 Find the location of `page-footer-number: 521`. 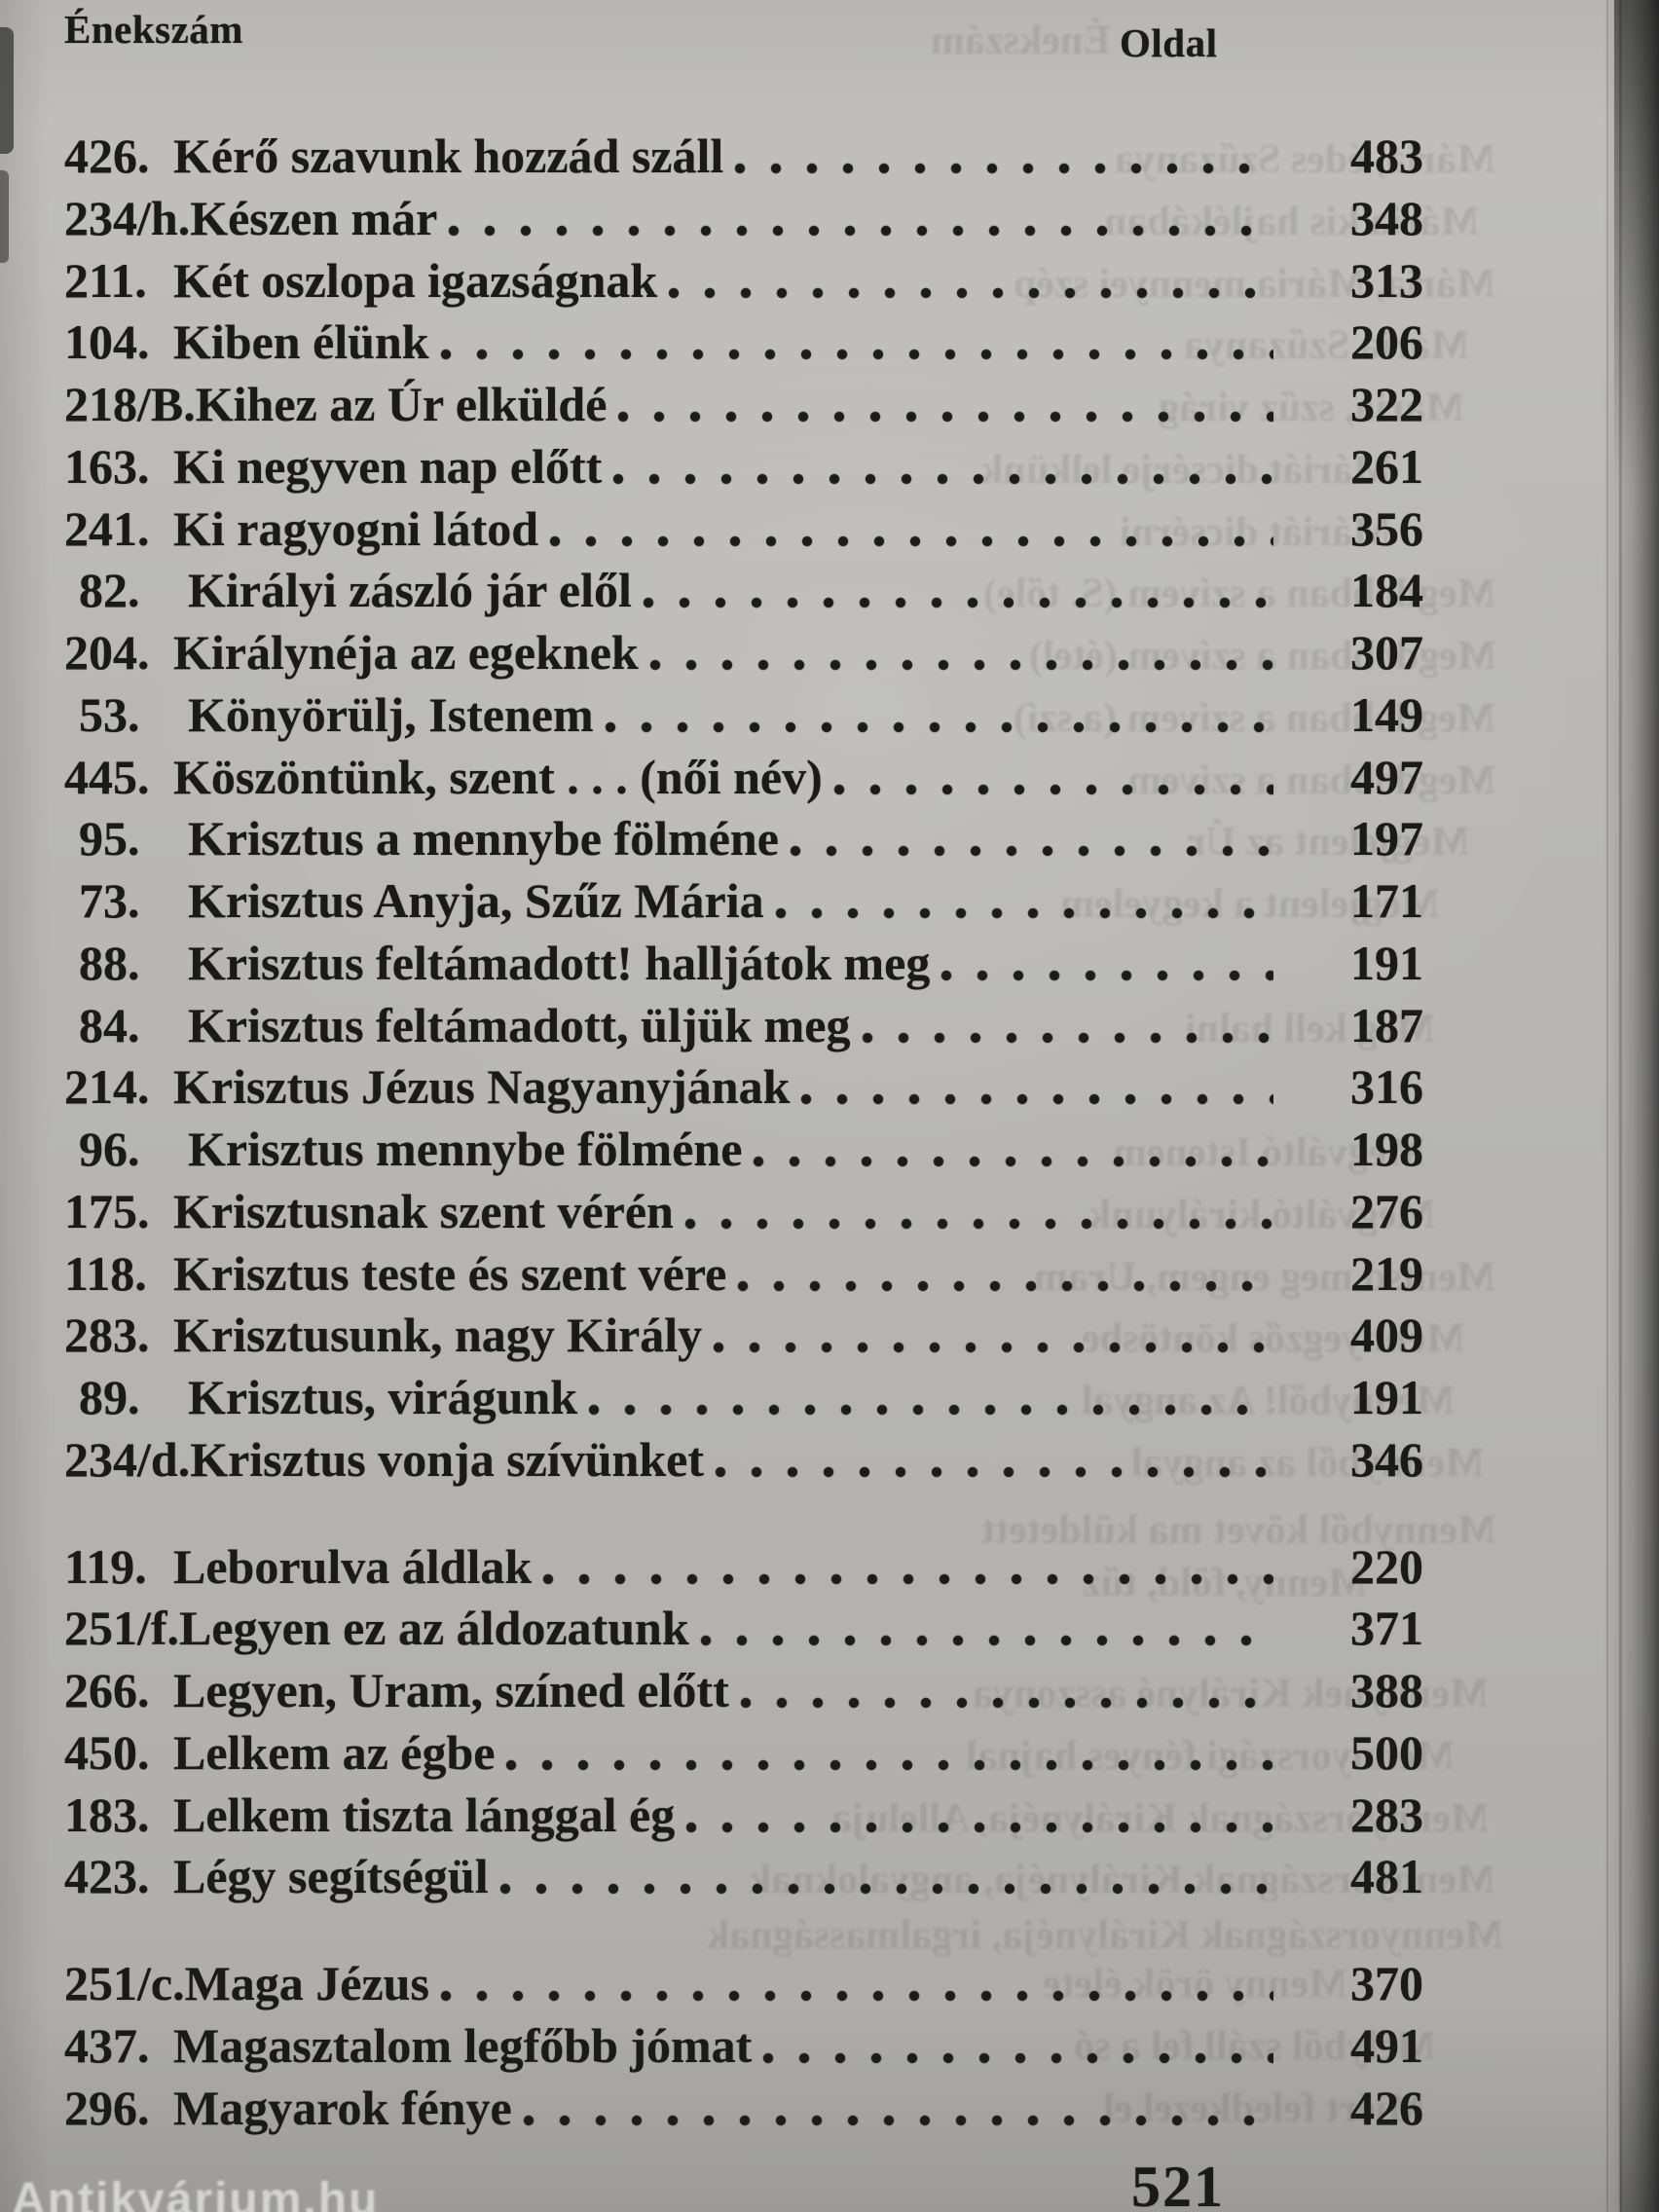

page-footer-number: 521 is located at coordinates (1178, 2183).